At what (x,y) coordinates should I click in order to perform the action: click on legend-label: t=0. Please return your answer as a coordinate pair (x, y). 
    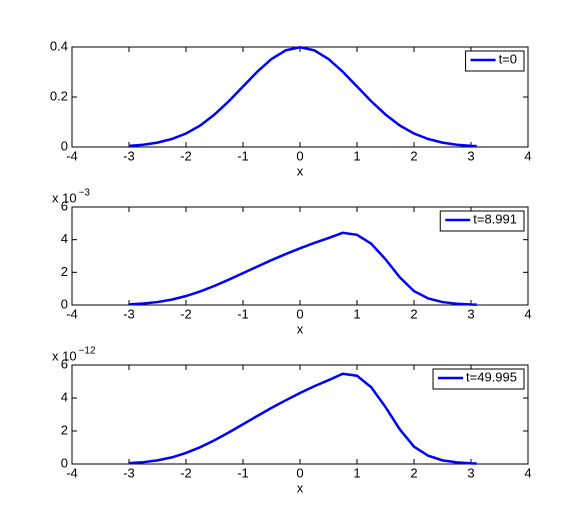
    Looking at the image, I should click on (508, 58).